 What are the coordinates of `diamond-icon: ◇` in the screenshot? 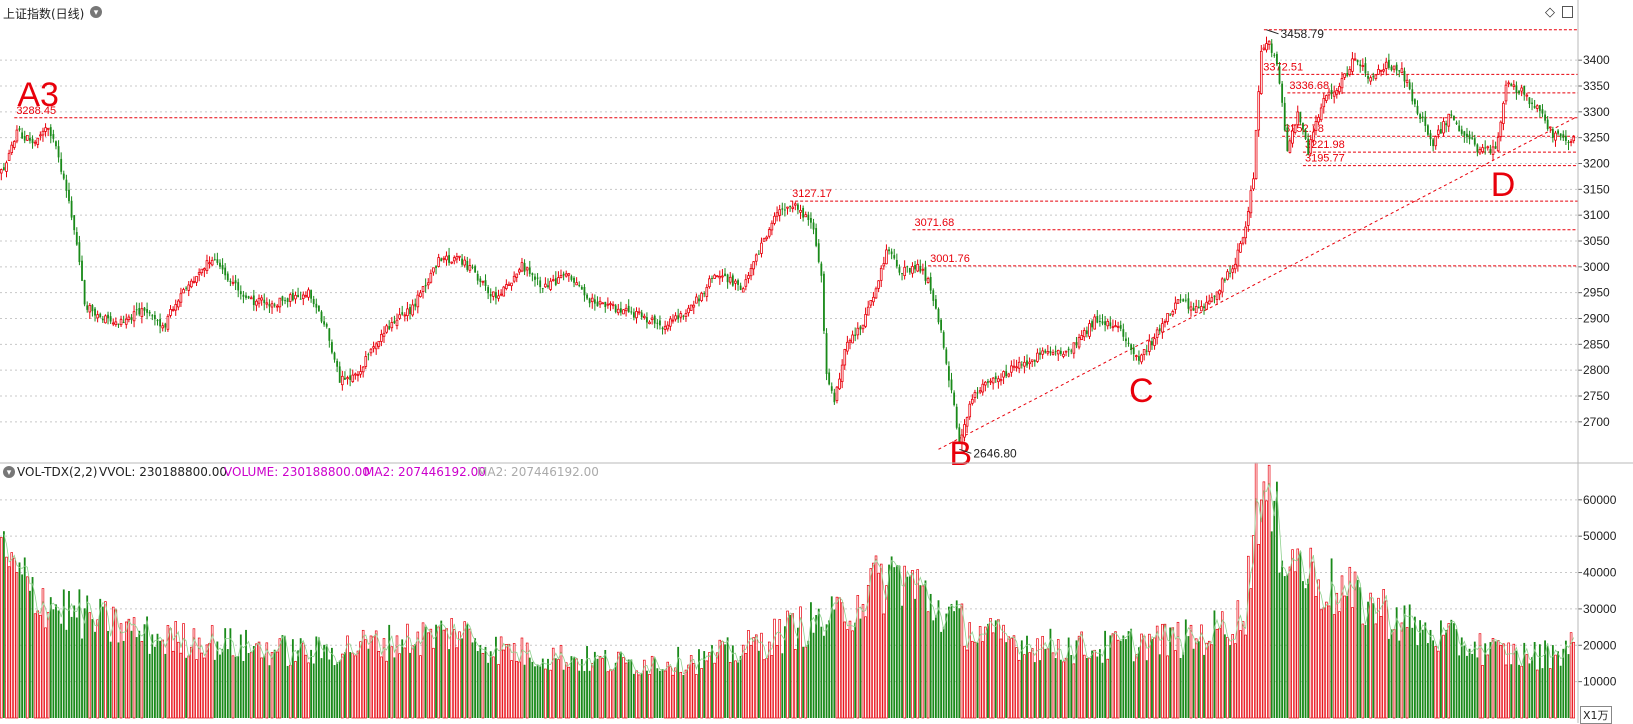 It's located at (1550, 11).